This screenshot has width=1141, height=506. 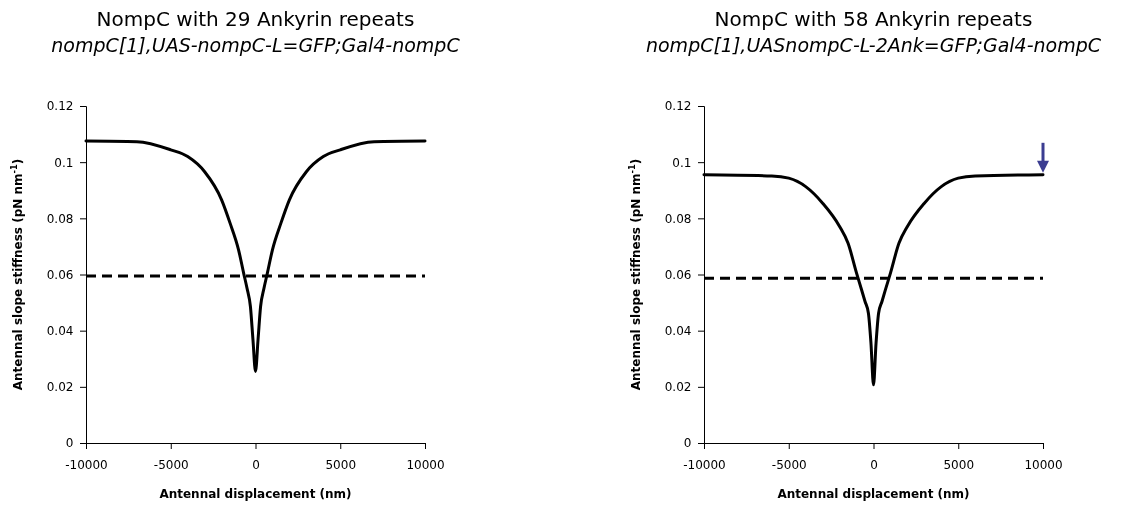 What do you see at coordinates (255, 19) in the screenshot?
I see `chart-title: NompC with 29 Ankyrin repeats` at bounding box center [255, 19].